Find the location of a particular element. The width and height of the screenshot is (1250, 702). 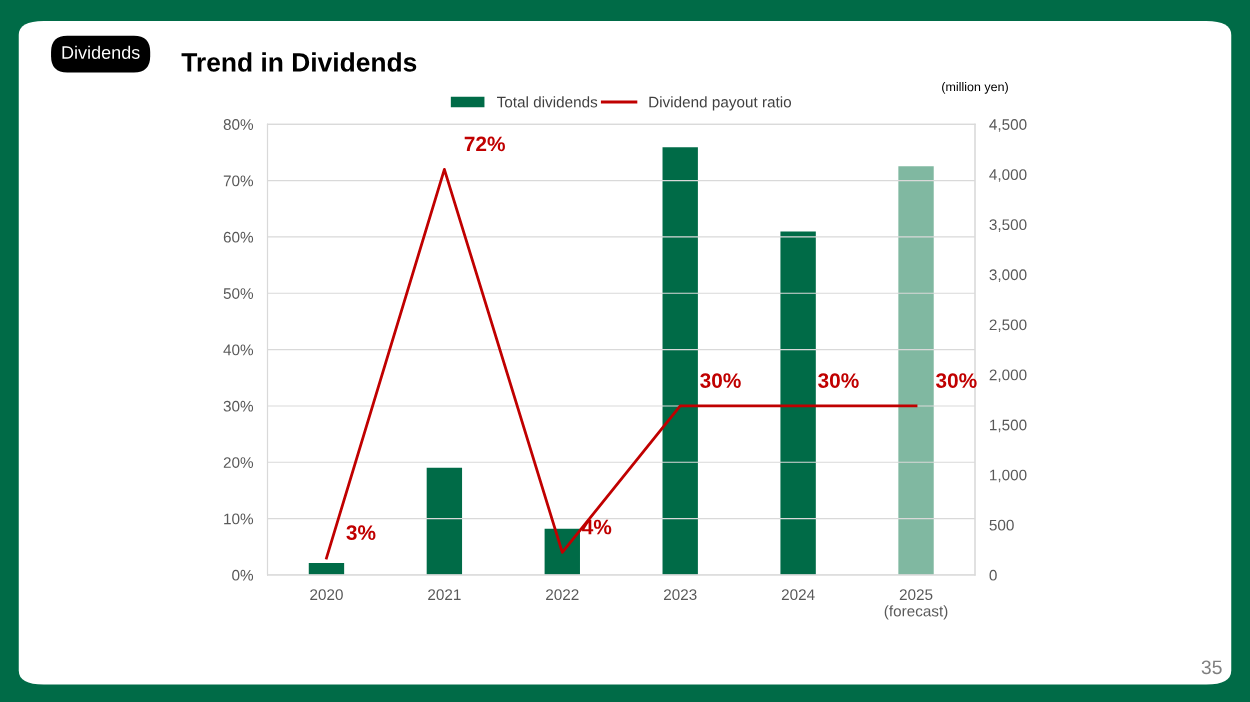

y2-tick-label: 4,500 is located at coordinates (1008, 125).